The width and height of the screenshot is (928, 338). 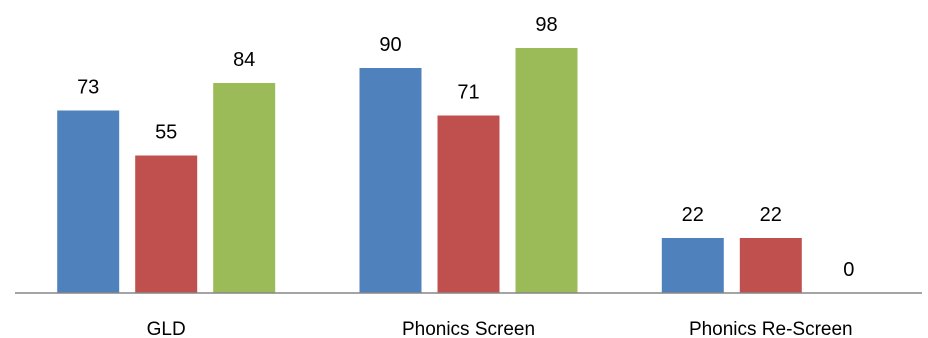 What do you see at coordinates (390, 45) in the screenshot?
I see `data-label-series-1-category-2: 90` at bounding box center [390, 45].